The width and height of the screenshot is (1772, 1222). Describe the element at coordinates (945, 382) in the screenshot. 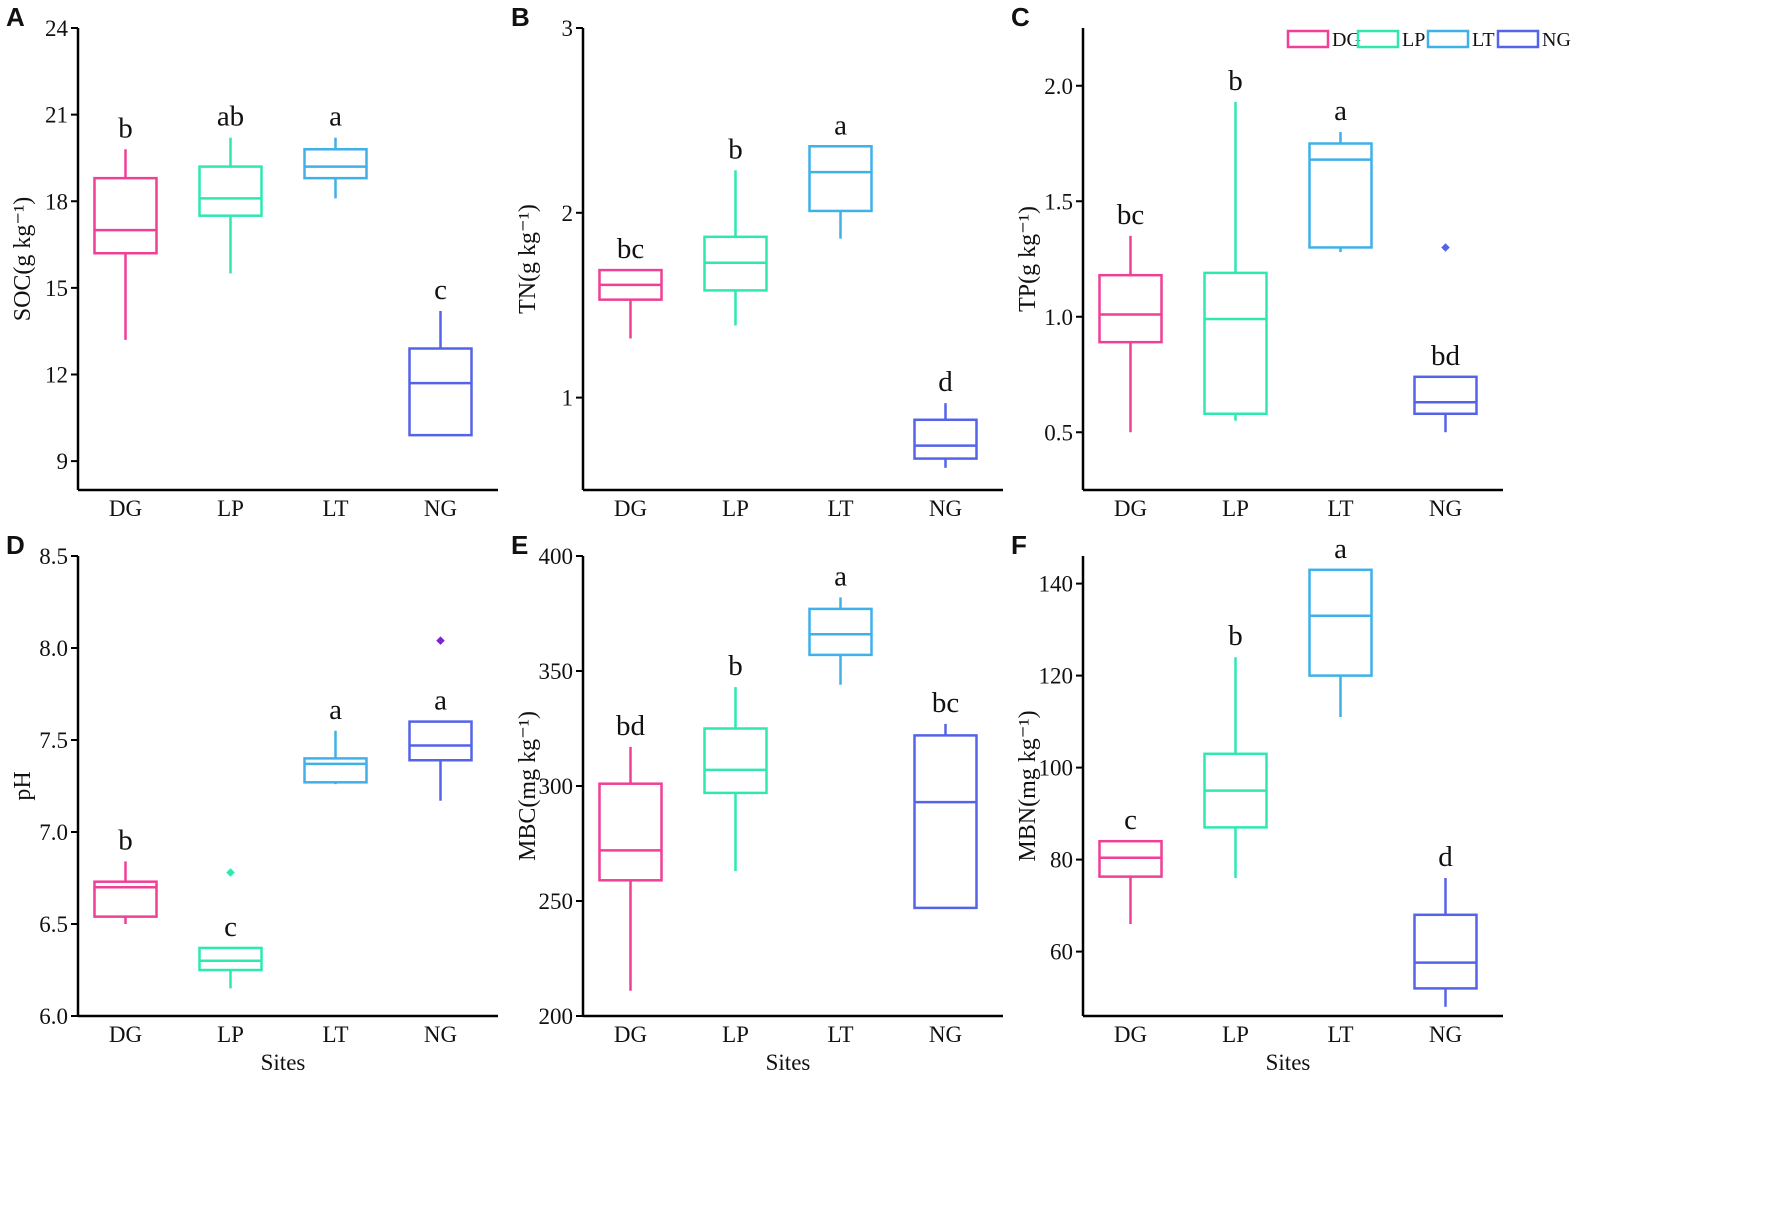

I see `significance-letter: d` at that location.